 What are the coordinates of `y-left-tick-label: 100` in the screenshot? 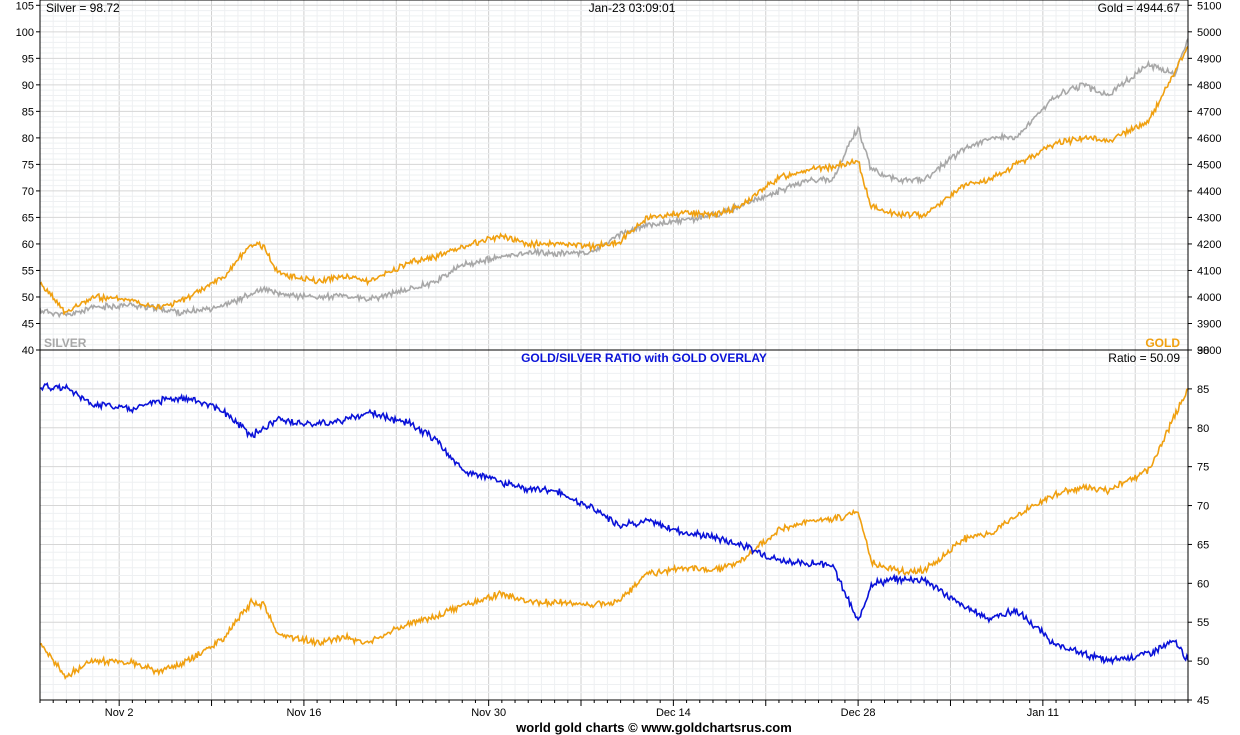 It's located at (25, 33).